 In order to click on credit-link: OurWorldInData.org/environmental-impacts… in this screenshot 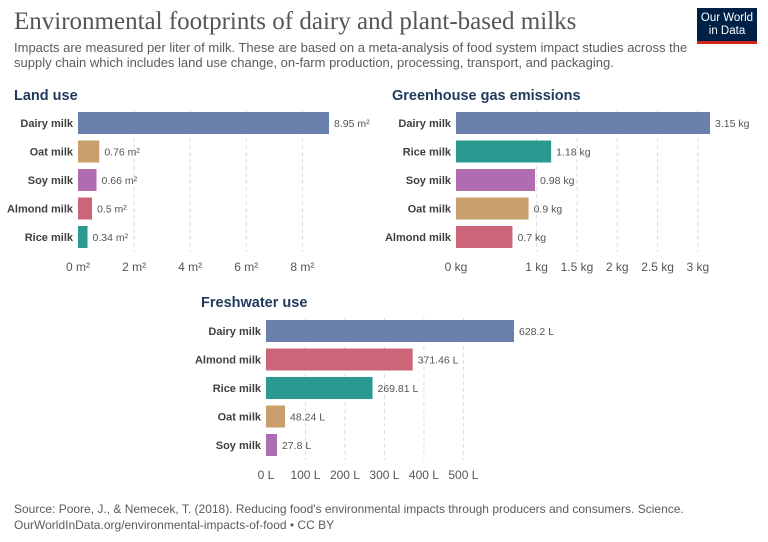, I will do `click(174, 525)`.